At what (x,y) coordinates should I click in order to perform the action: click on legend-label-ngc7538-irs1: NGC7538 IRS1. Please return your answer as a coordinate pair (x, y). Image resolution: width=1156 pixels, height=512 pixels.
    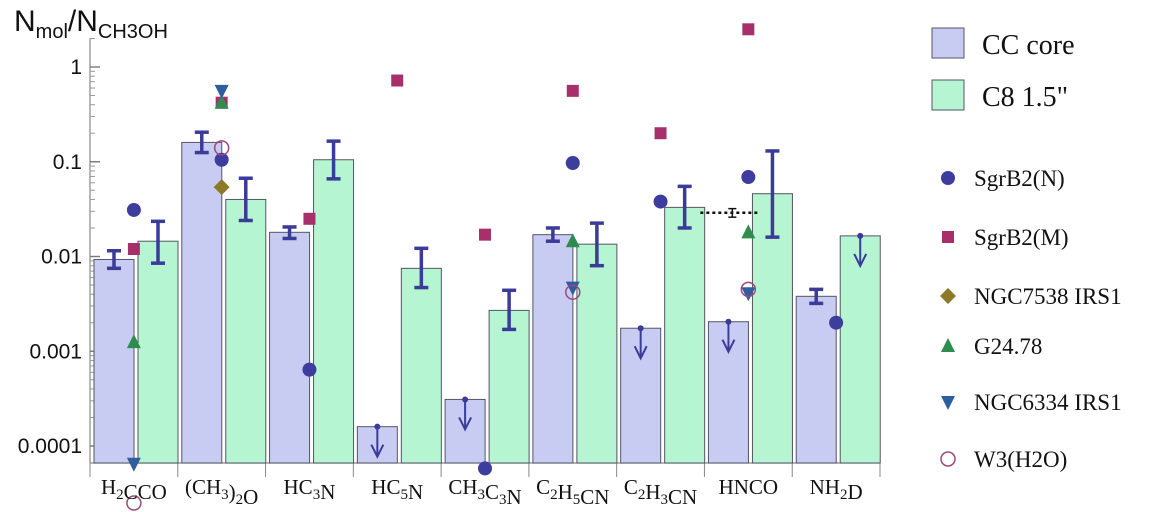
    Looking at the image, I should click on (1048, 296).